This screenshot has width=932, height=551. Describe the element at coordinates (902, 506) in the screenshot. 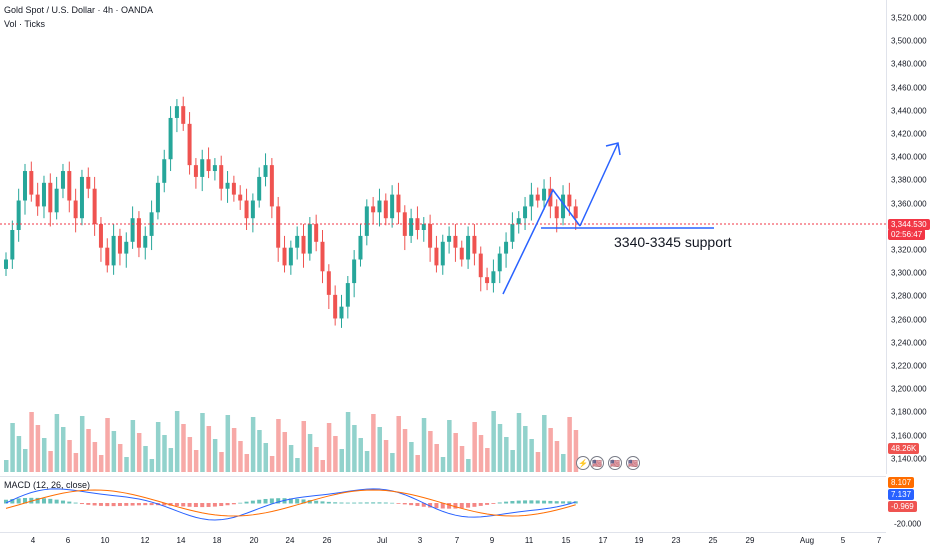

I see `histogram-value-tag: -0.969` at that location.